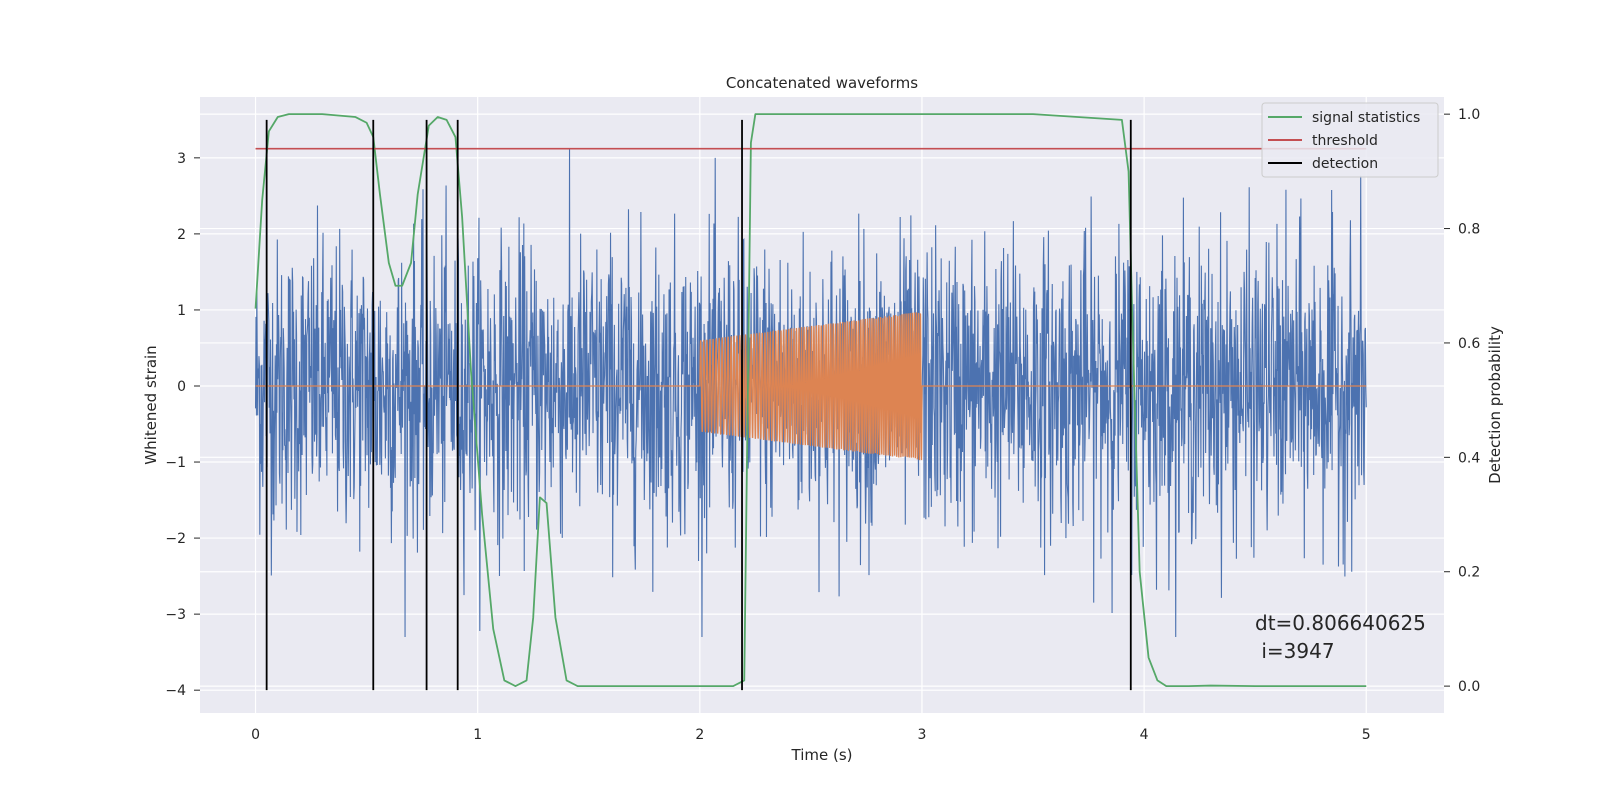 The image size is (1600, 804). I want to click on annotation-dt: dt=0.806640625, so click(1340, 623).